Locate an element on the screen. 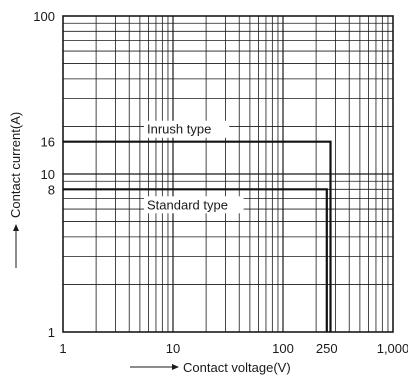 This screenshot has width=408, height=378. x-tick-label: 1 is located at coordinates (62, 348).